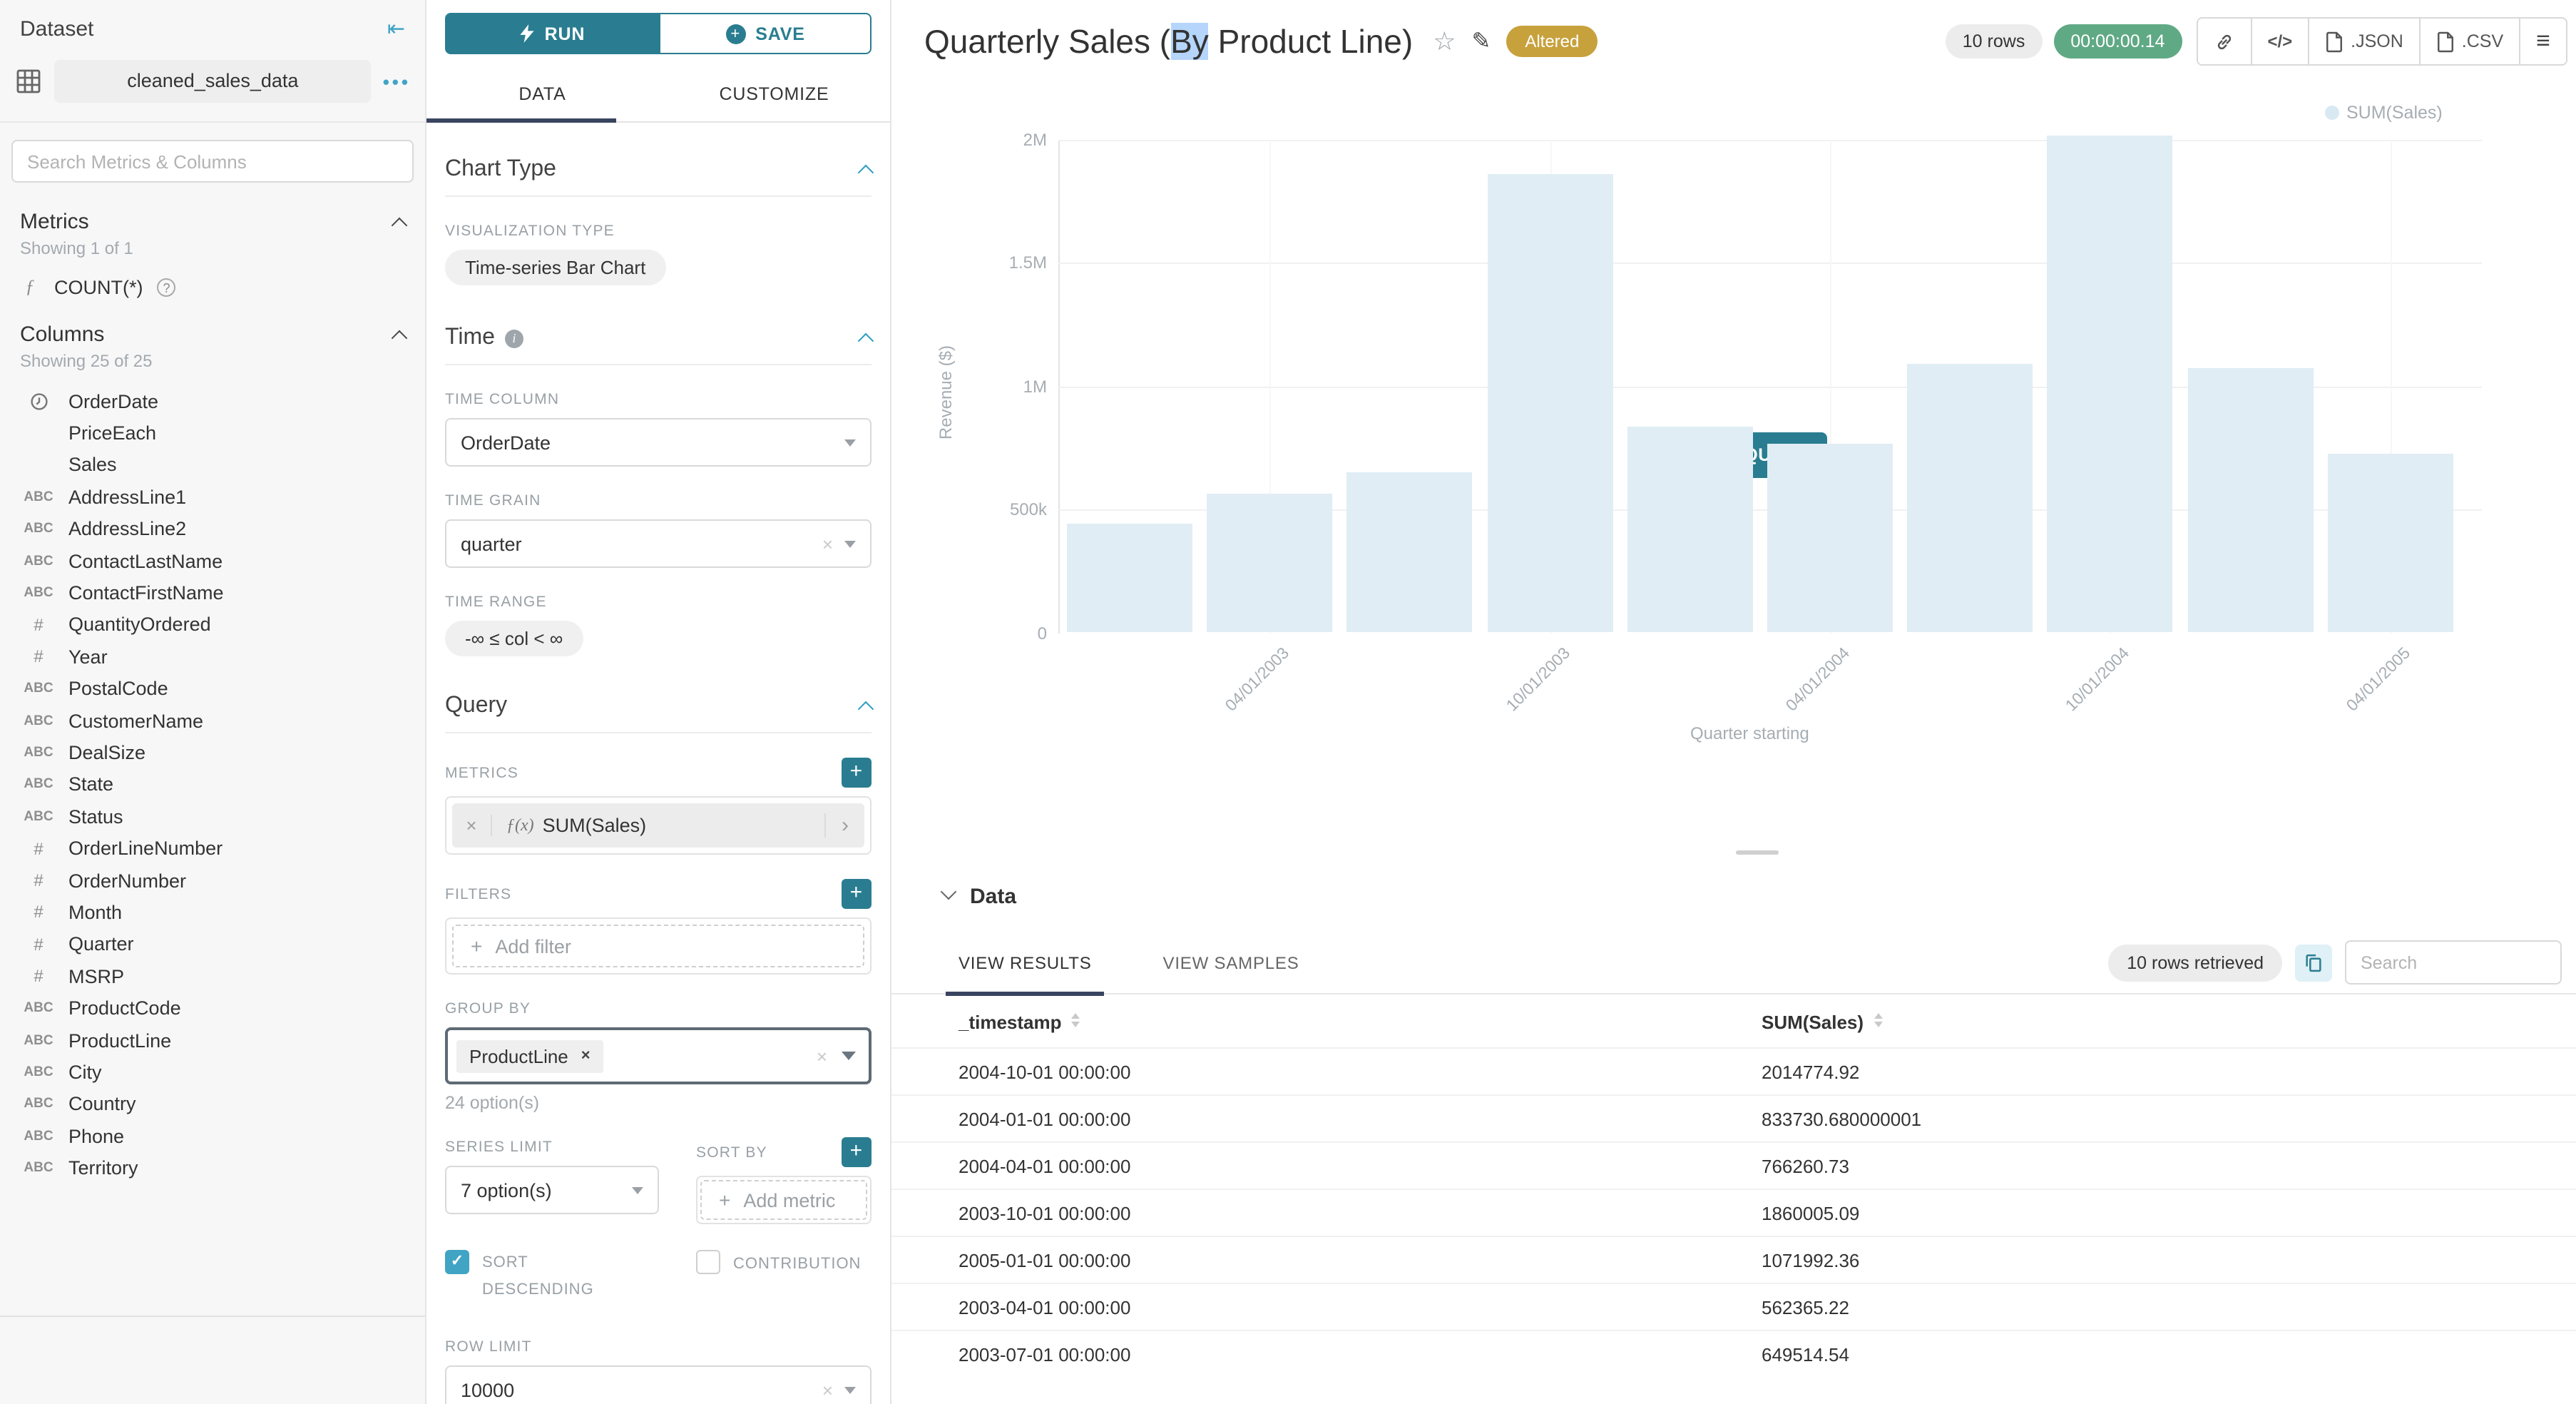  Describe the element at coordinates (212, 753) in the screenshot. I see `column-item: ABC DealSize` at that location.